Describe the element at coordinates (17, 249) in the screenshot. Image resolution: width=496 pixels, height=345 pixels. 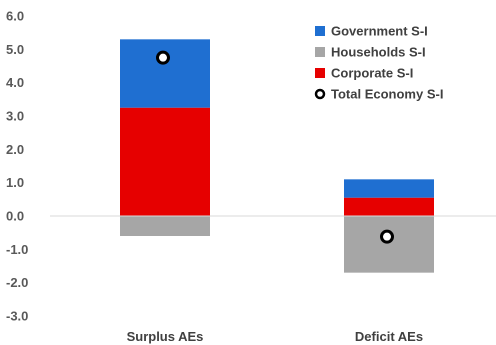
I see `y-tick-label: -1.0` at that location.